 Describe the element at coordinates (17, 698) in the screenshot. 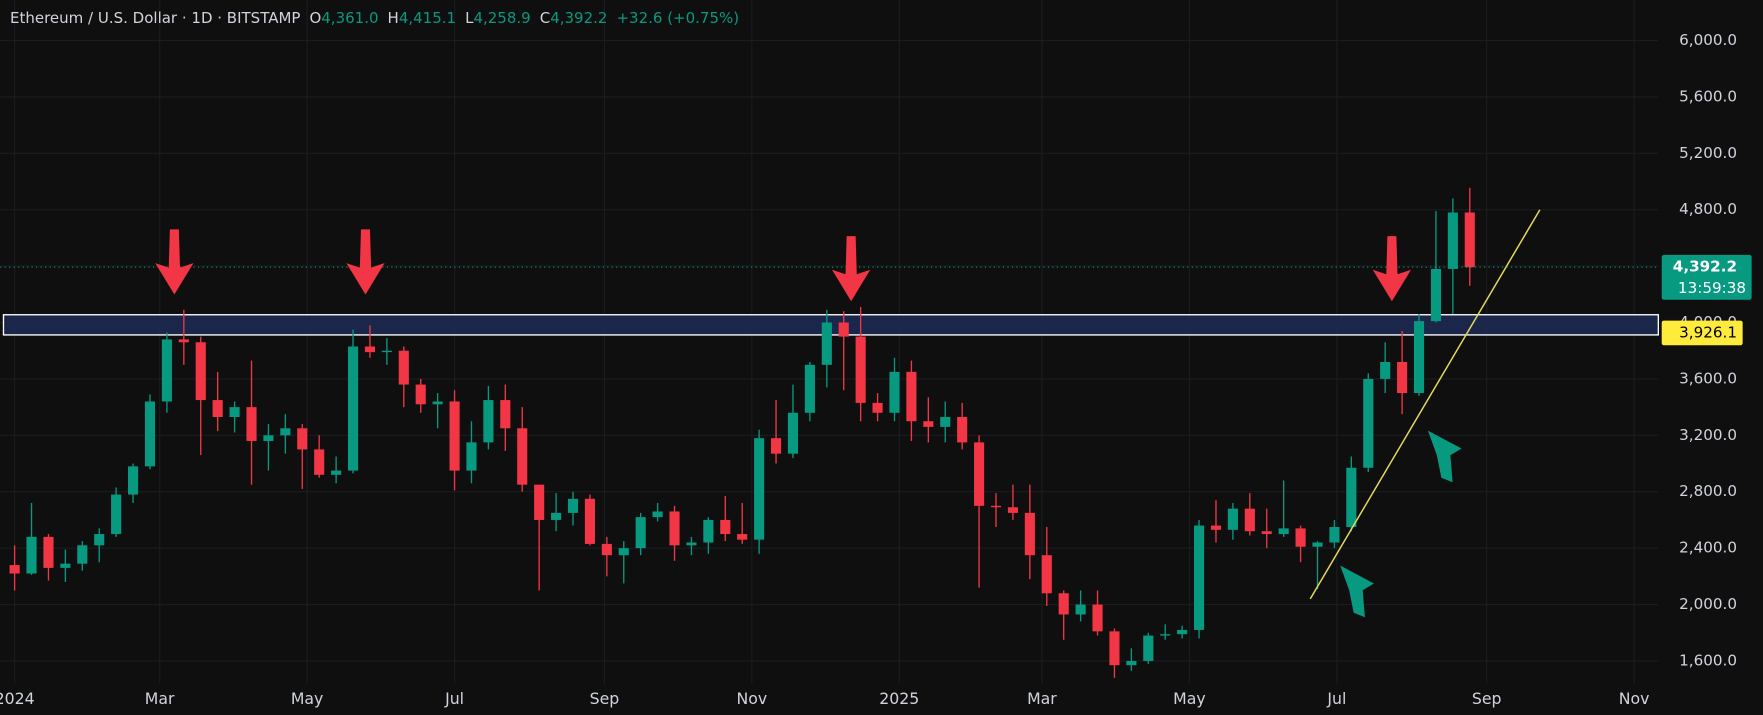

I see `x-tick-label: 2024` at that location.